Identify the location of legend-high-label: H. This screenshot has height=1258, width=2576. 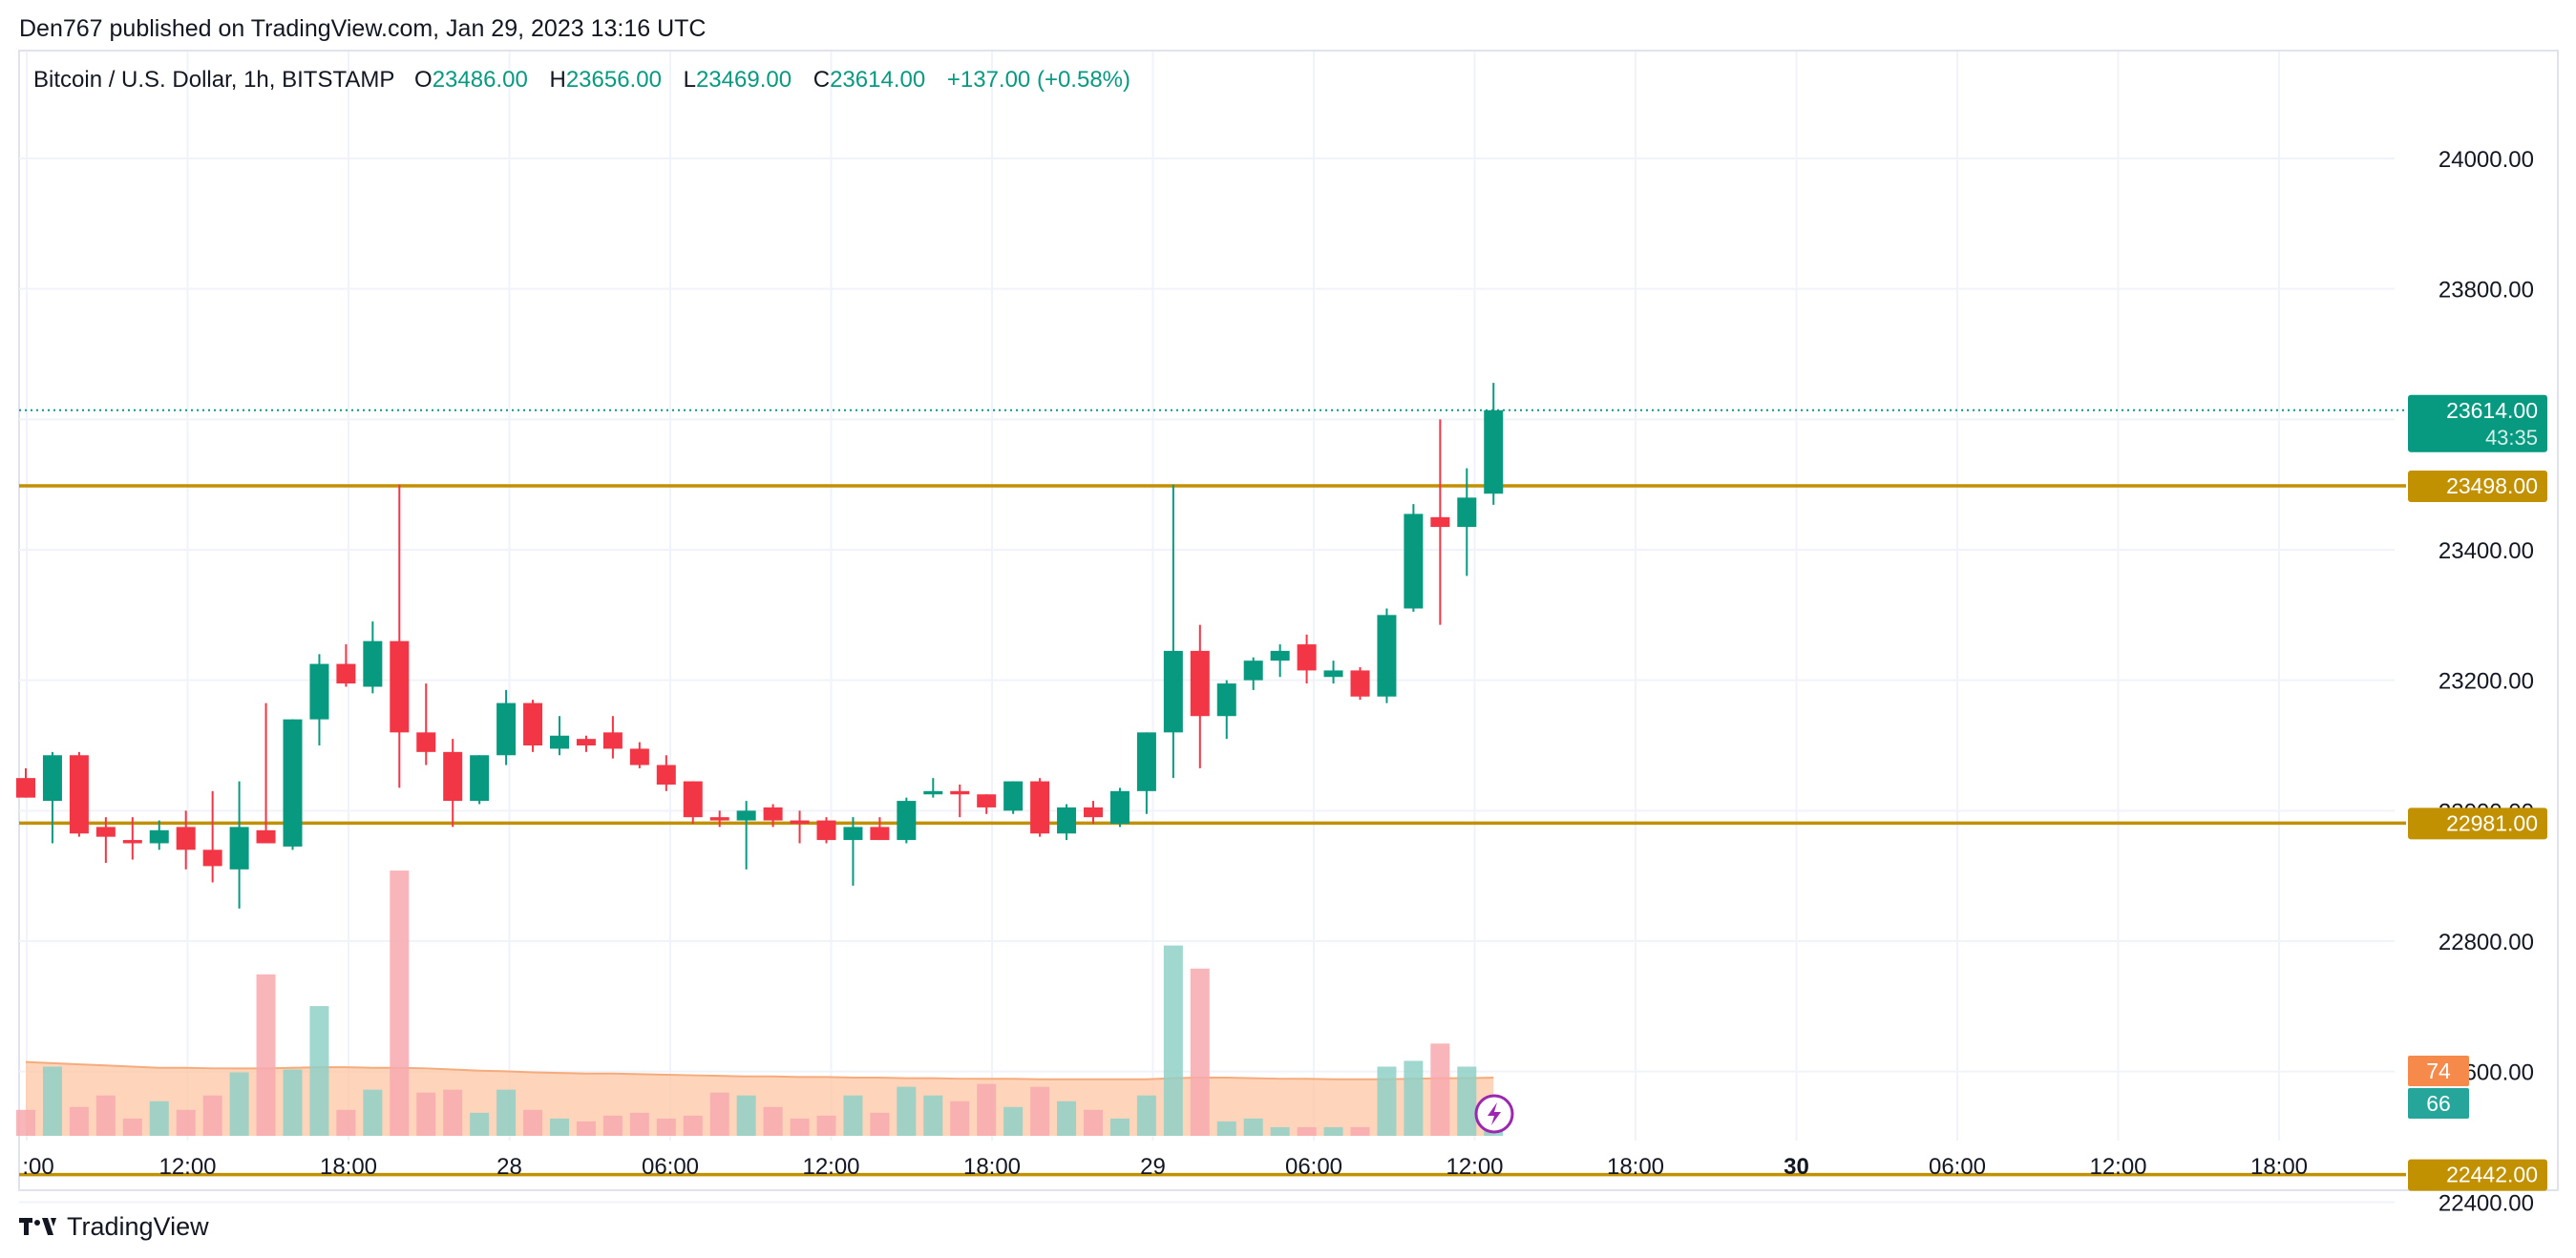
(557, 80).